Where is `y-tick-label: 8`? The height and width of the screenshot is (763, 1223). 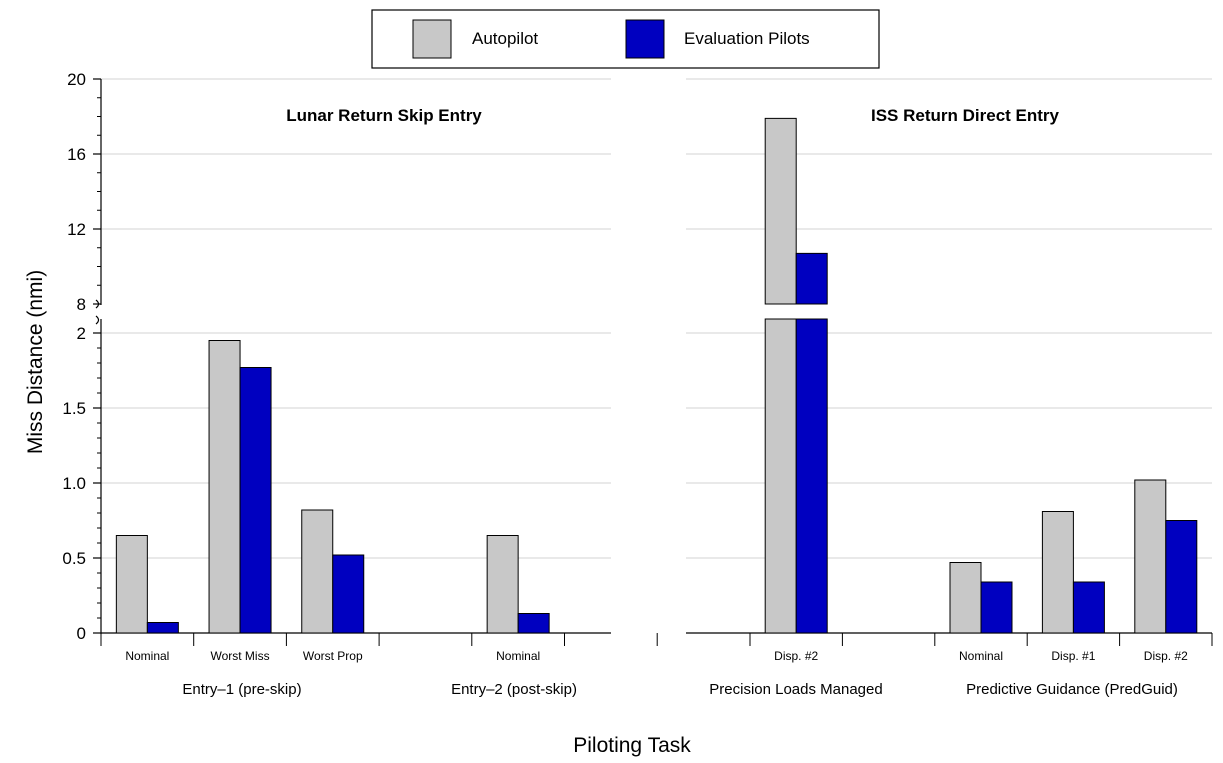 y-tick-label: 8 is located at coordinates (81, 304).